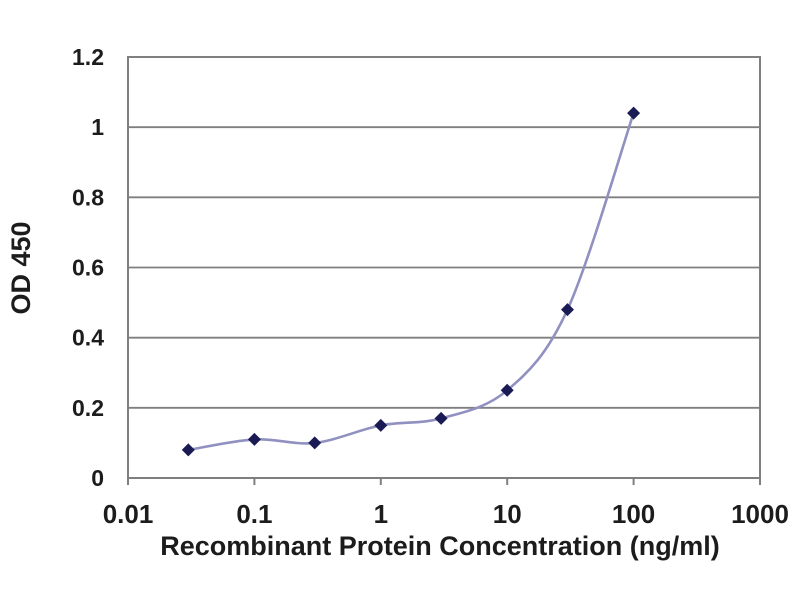 The height and width of the screenshot is (600, 800). I want to click on y-axis-title: OD 450, so click(21, 267).